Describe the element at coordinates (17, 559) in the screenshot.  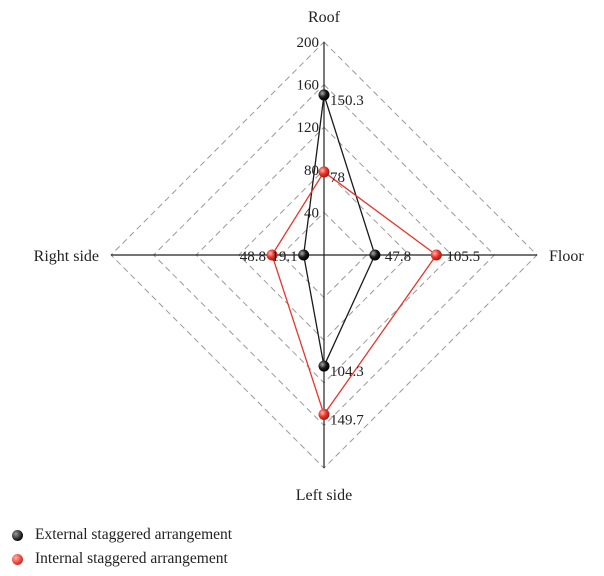
I see `legend-marker-internal` at that location.